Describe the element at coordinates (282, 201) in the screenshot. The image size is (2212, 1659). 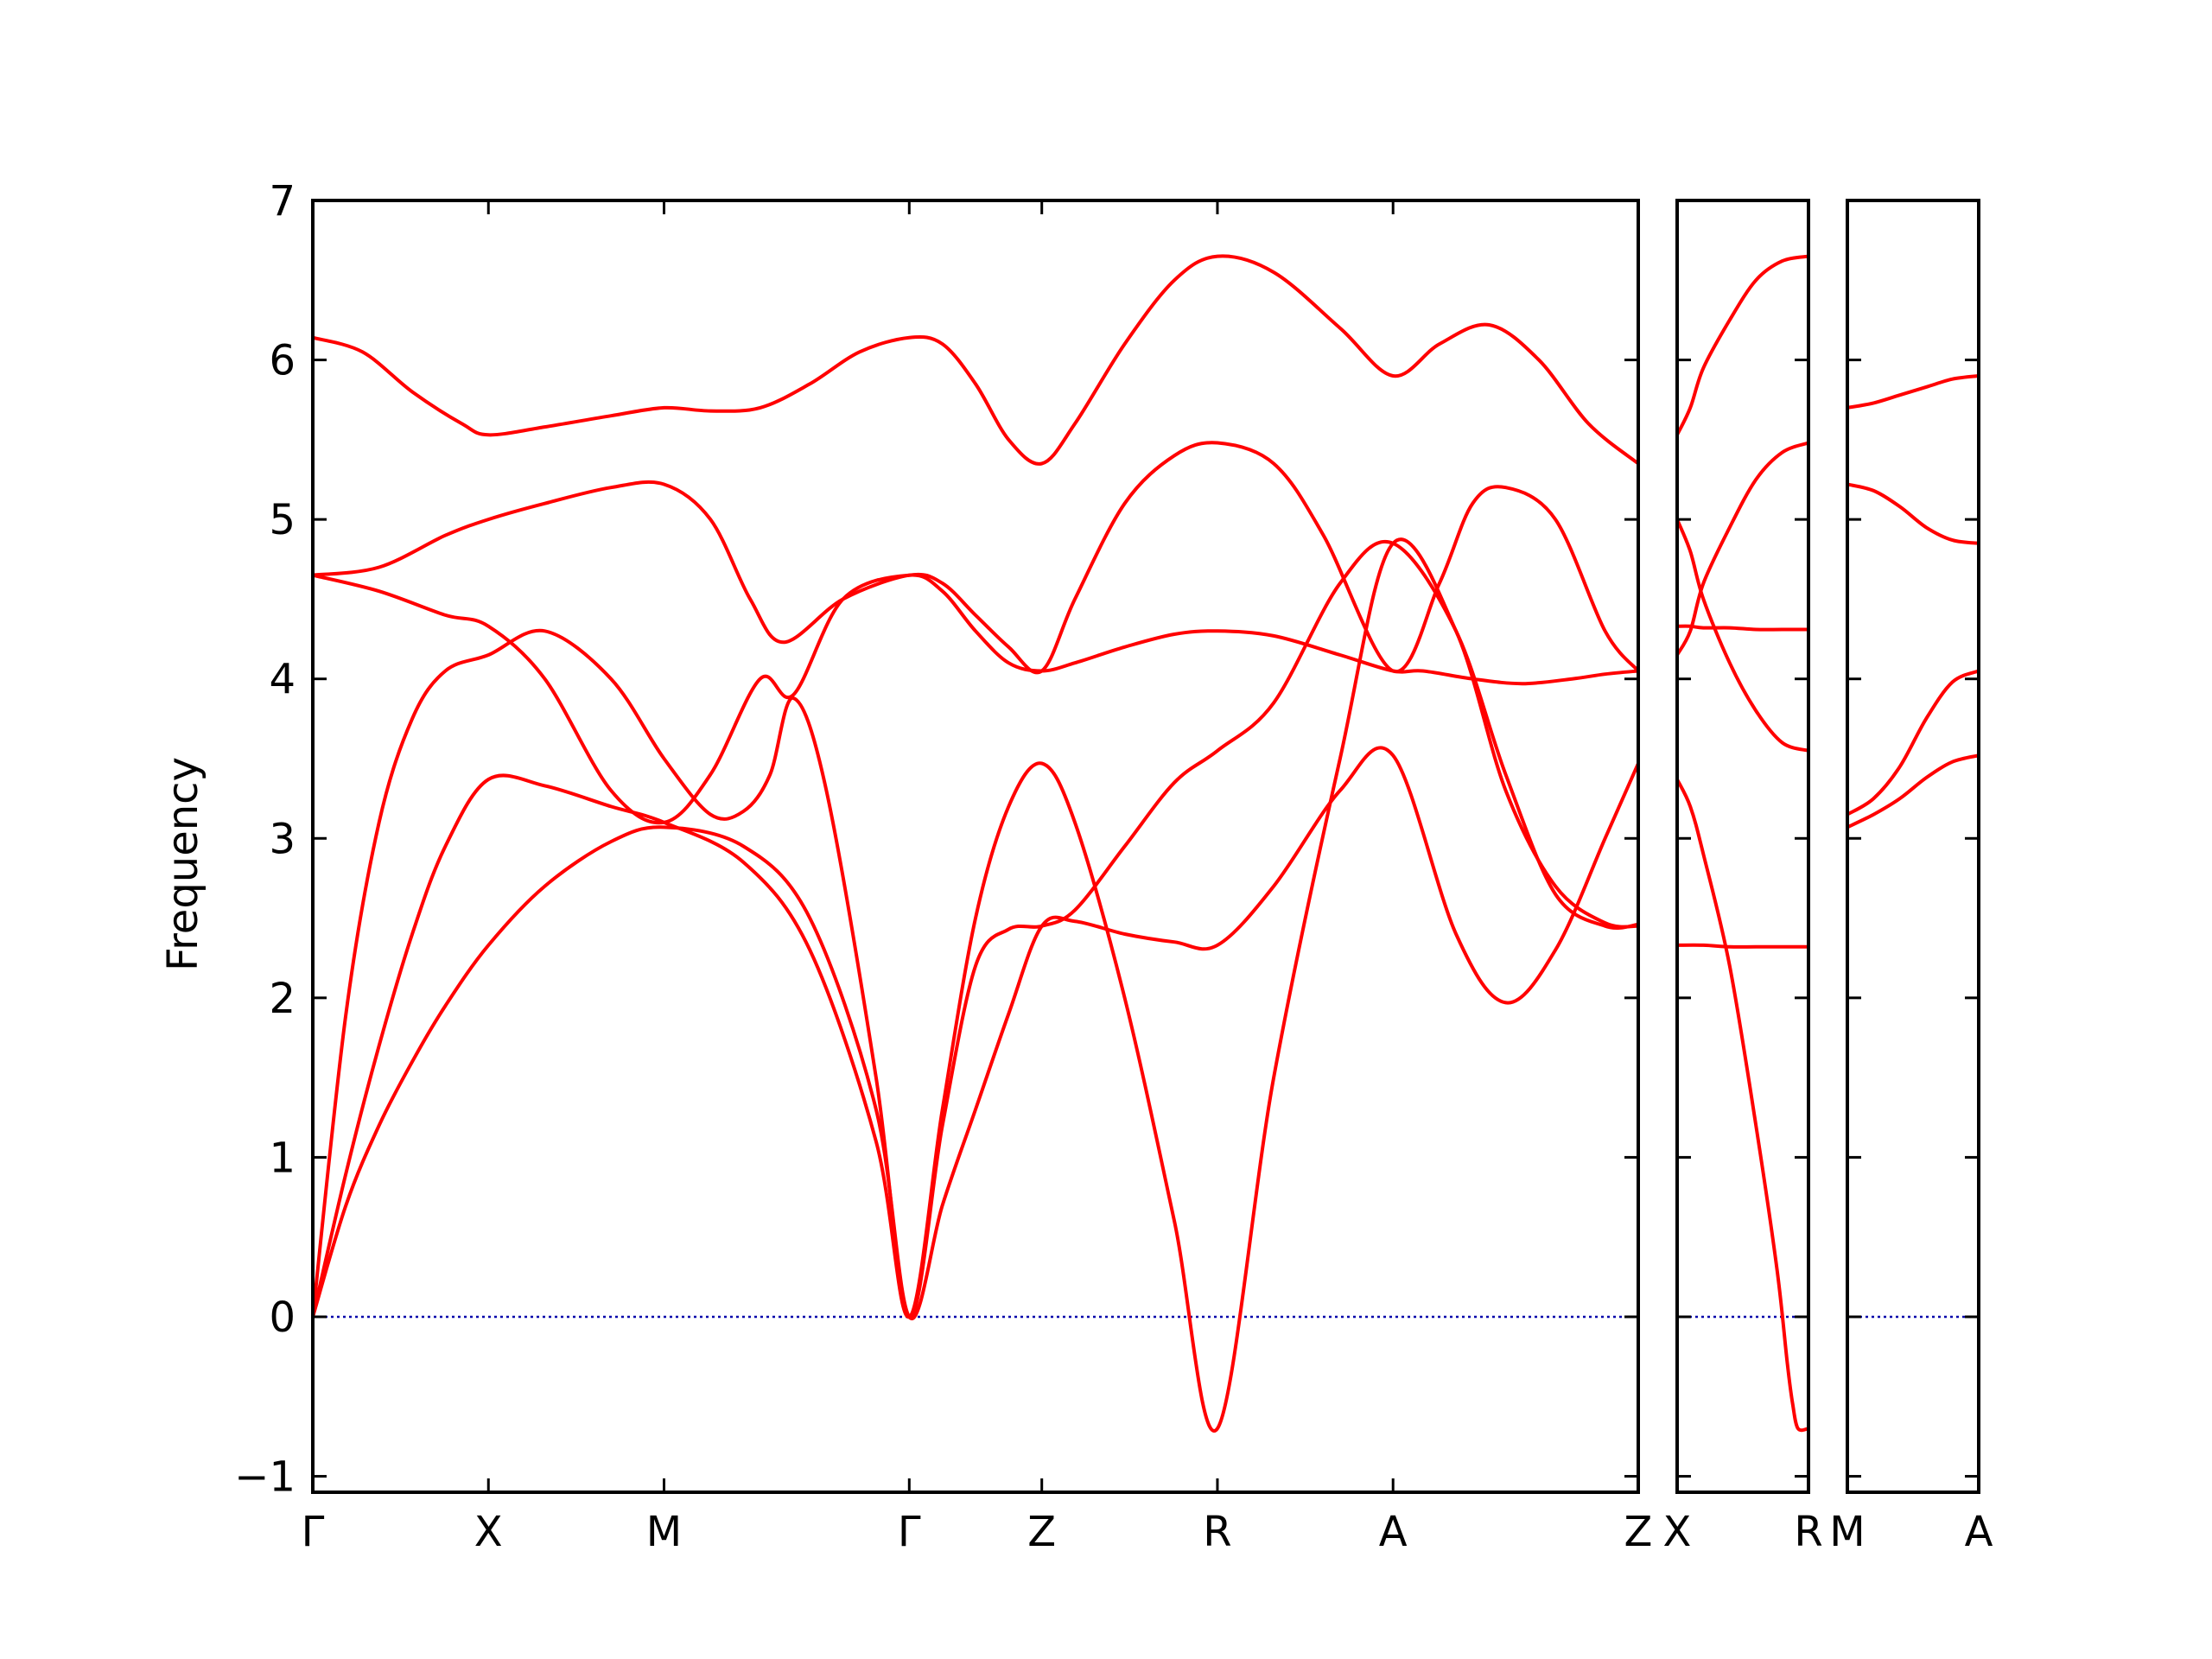
I see `y-tick-label: 7` at that location.